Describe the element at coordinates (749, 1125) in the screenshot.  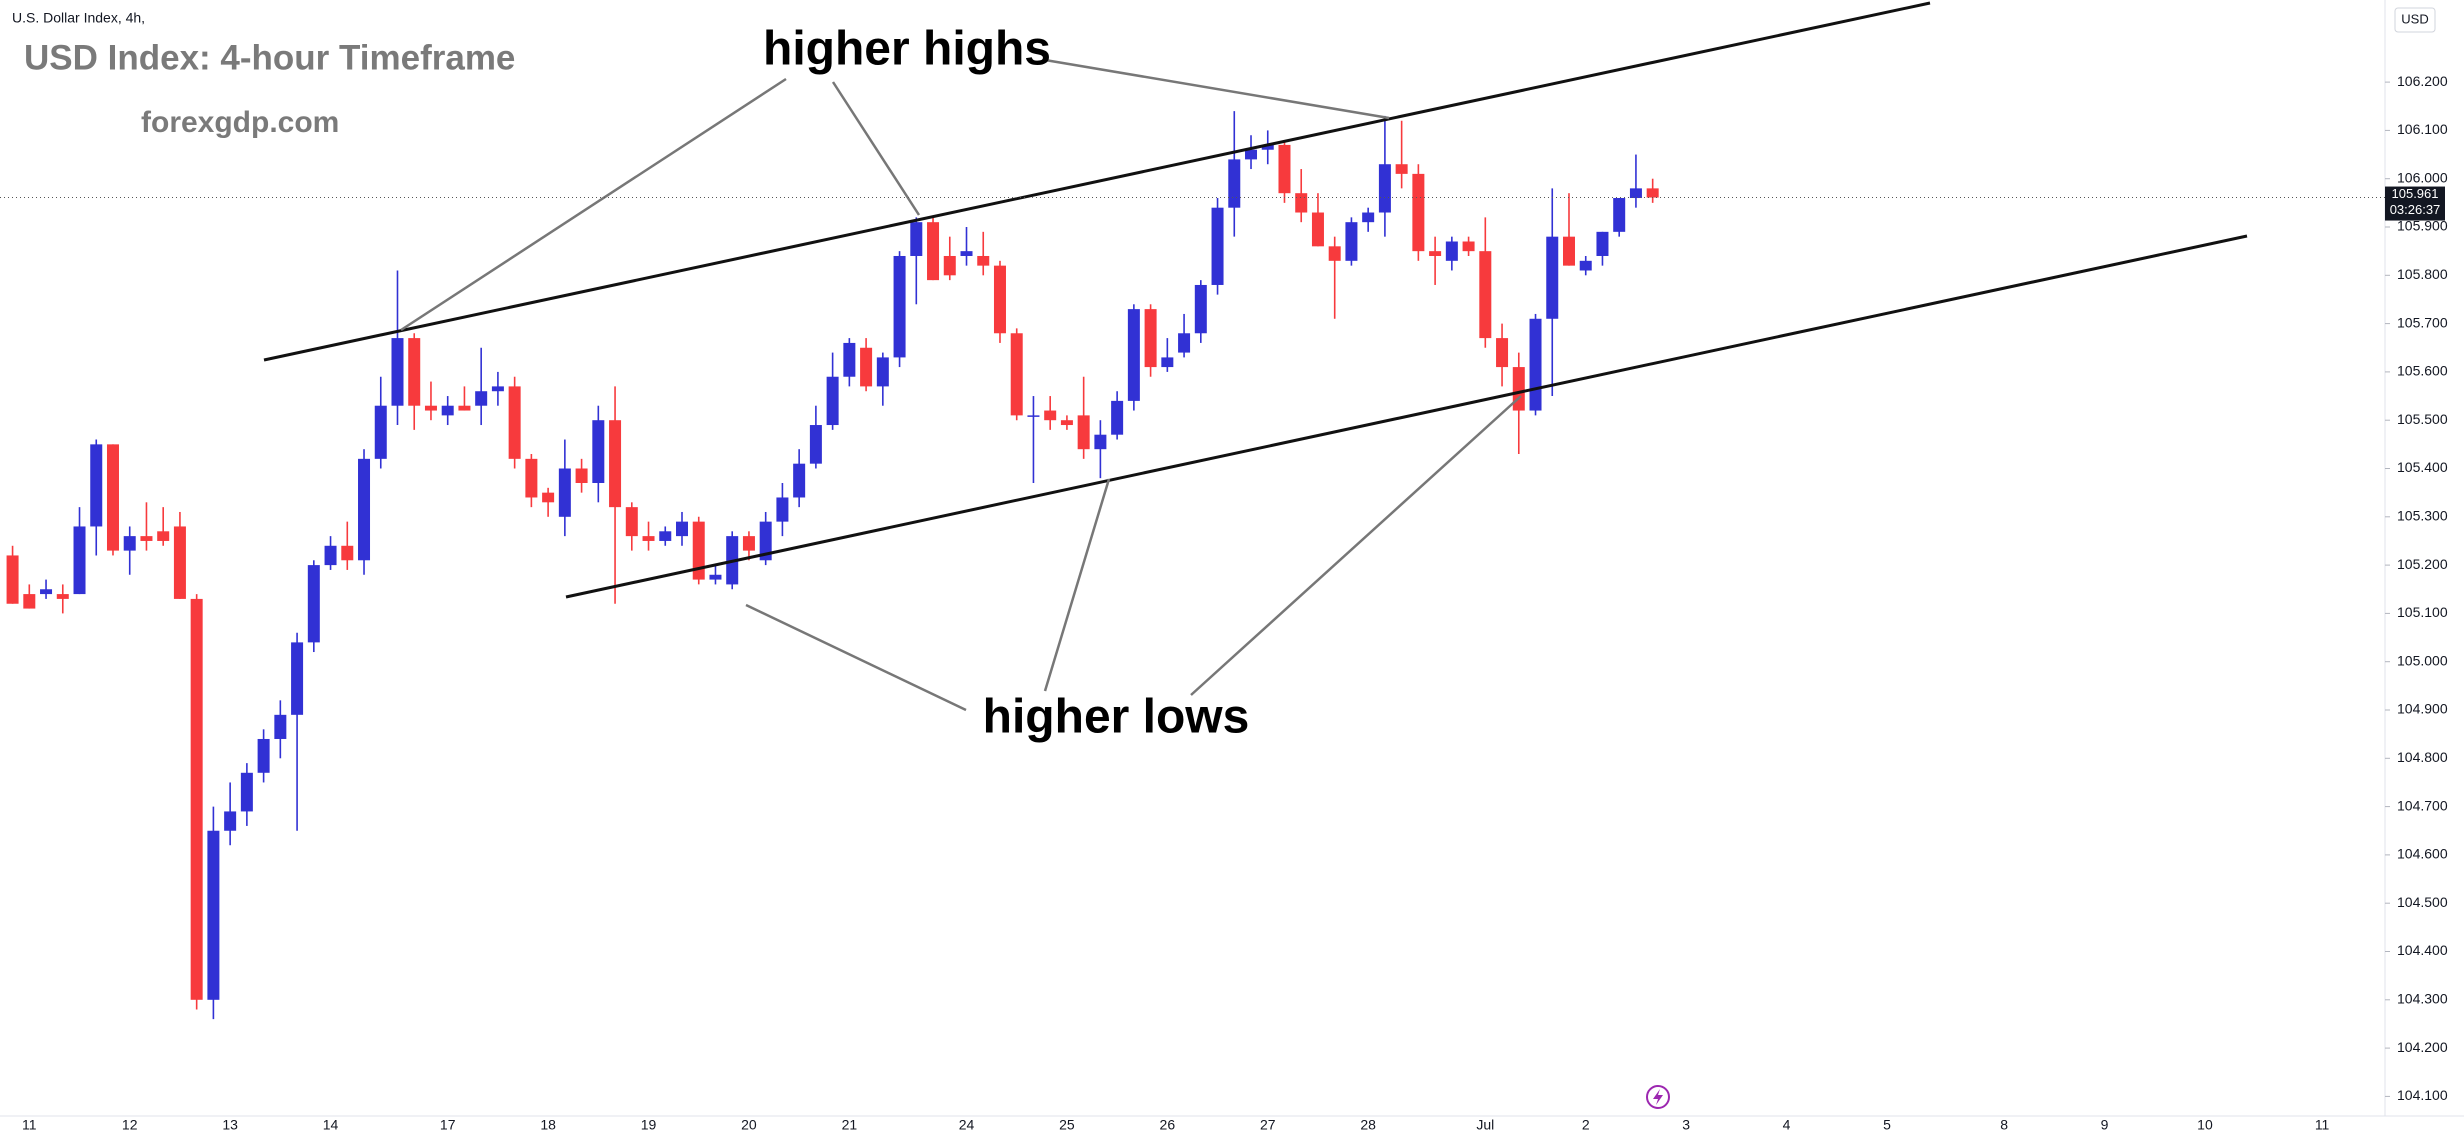
I see `x-tick-label: 20` at that location.